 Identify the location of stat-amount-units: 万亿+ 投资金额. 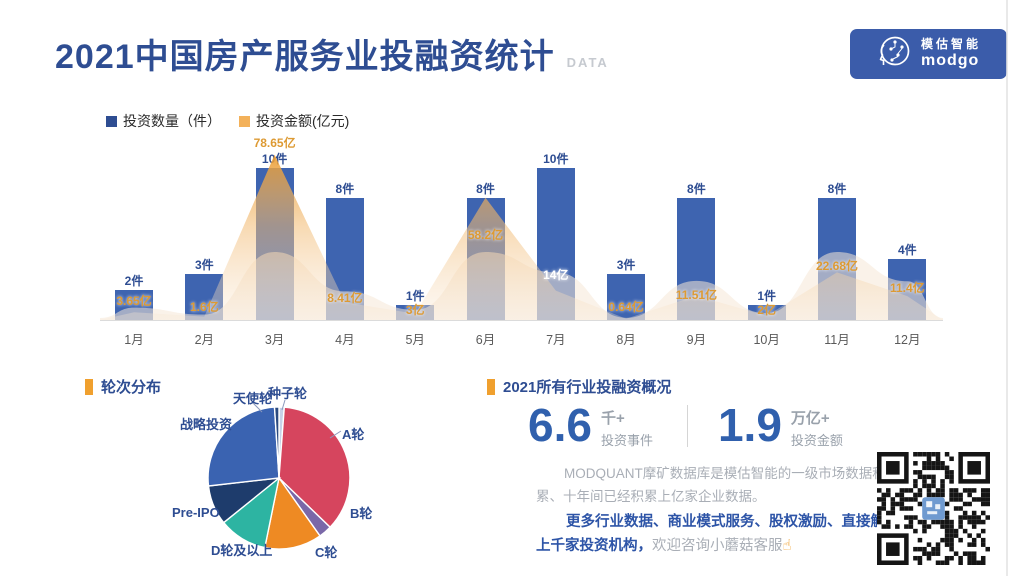
(817, 428).